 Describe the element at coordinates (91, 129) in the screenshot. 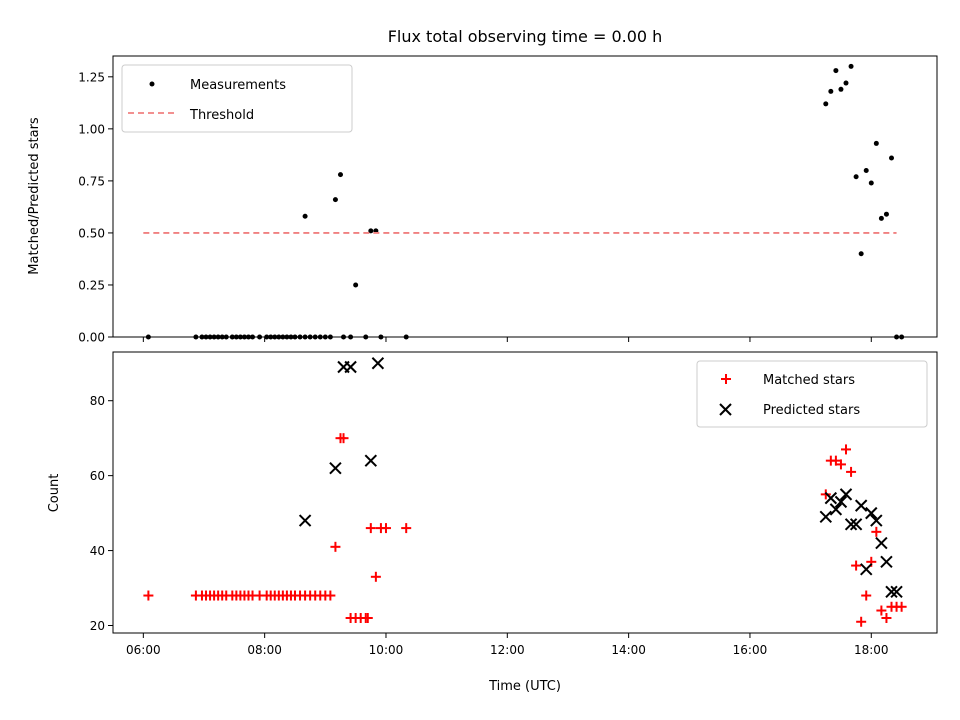

I see `top-y-tick-label: 1.00` at that location.